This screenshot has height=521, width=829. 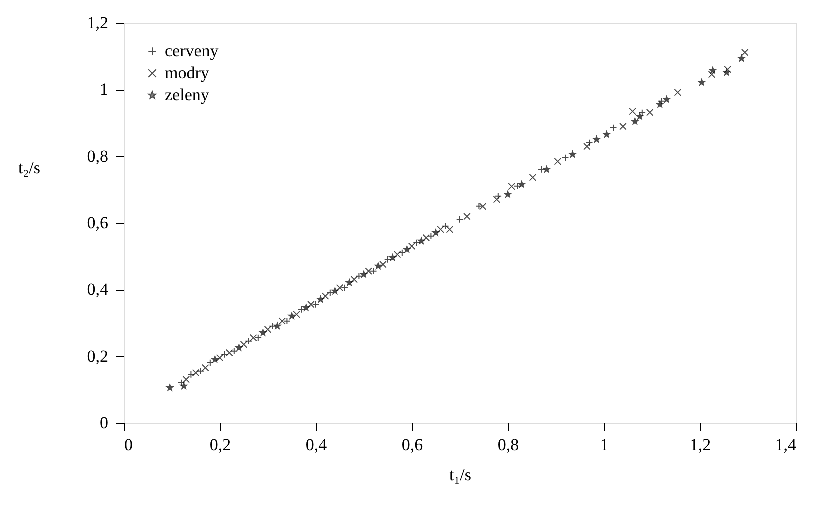 I want to click on y-tick-label: 0,6, so click(x=97, y=223).